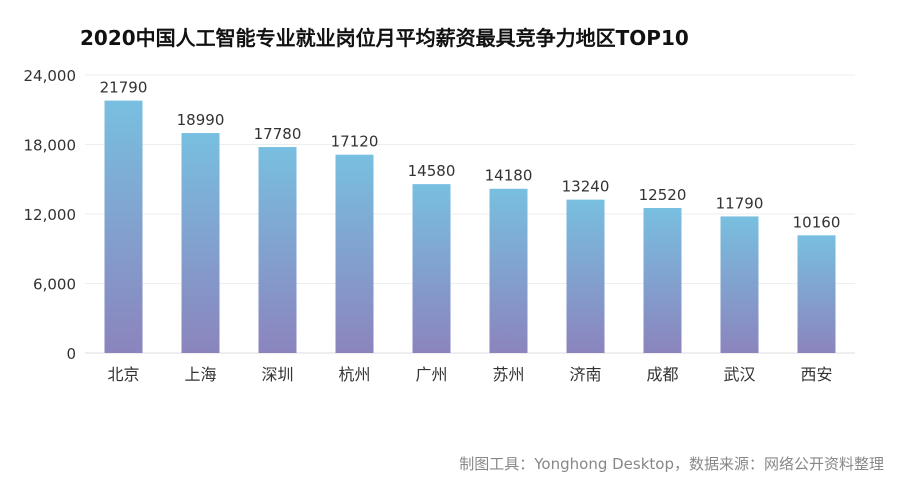 Image resolution: width=902 pixels, height=488 pixels. I want to click on x-tick-label: 成都, so click(662, 374).